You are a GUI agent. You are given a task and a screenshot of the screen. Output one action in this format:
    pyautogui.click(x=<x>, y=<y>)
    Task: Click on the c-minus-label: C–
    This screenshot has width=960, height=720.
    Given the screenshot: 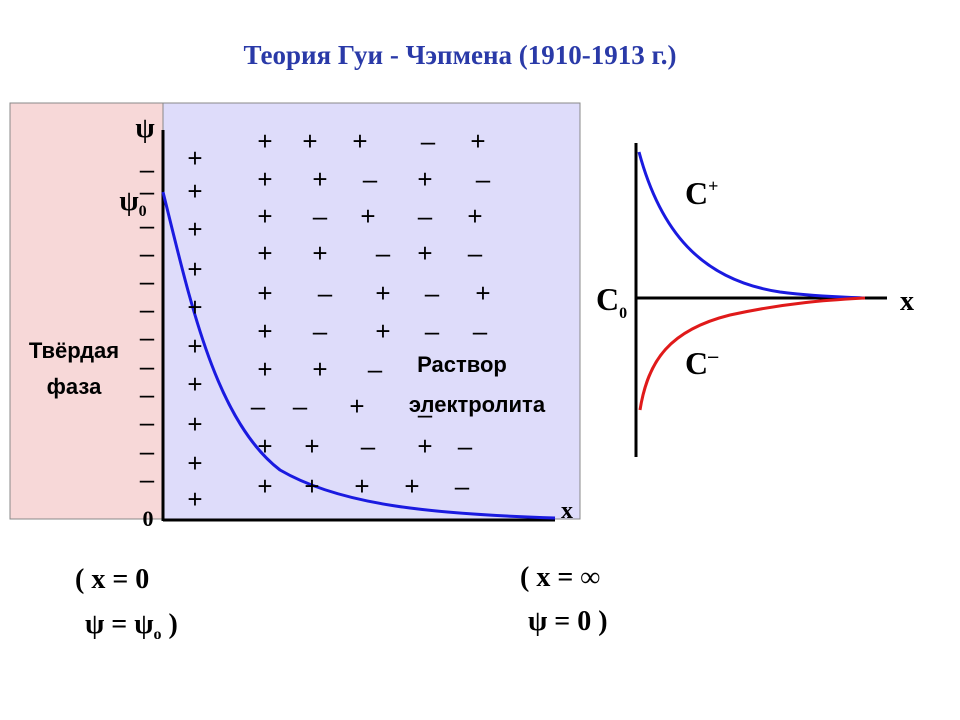 What is the action you would take?
    pyautogui.click(x=702, y=363)
    